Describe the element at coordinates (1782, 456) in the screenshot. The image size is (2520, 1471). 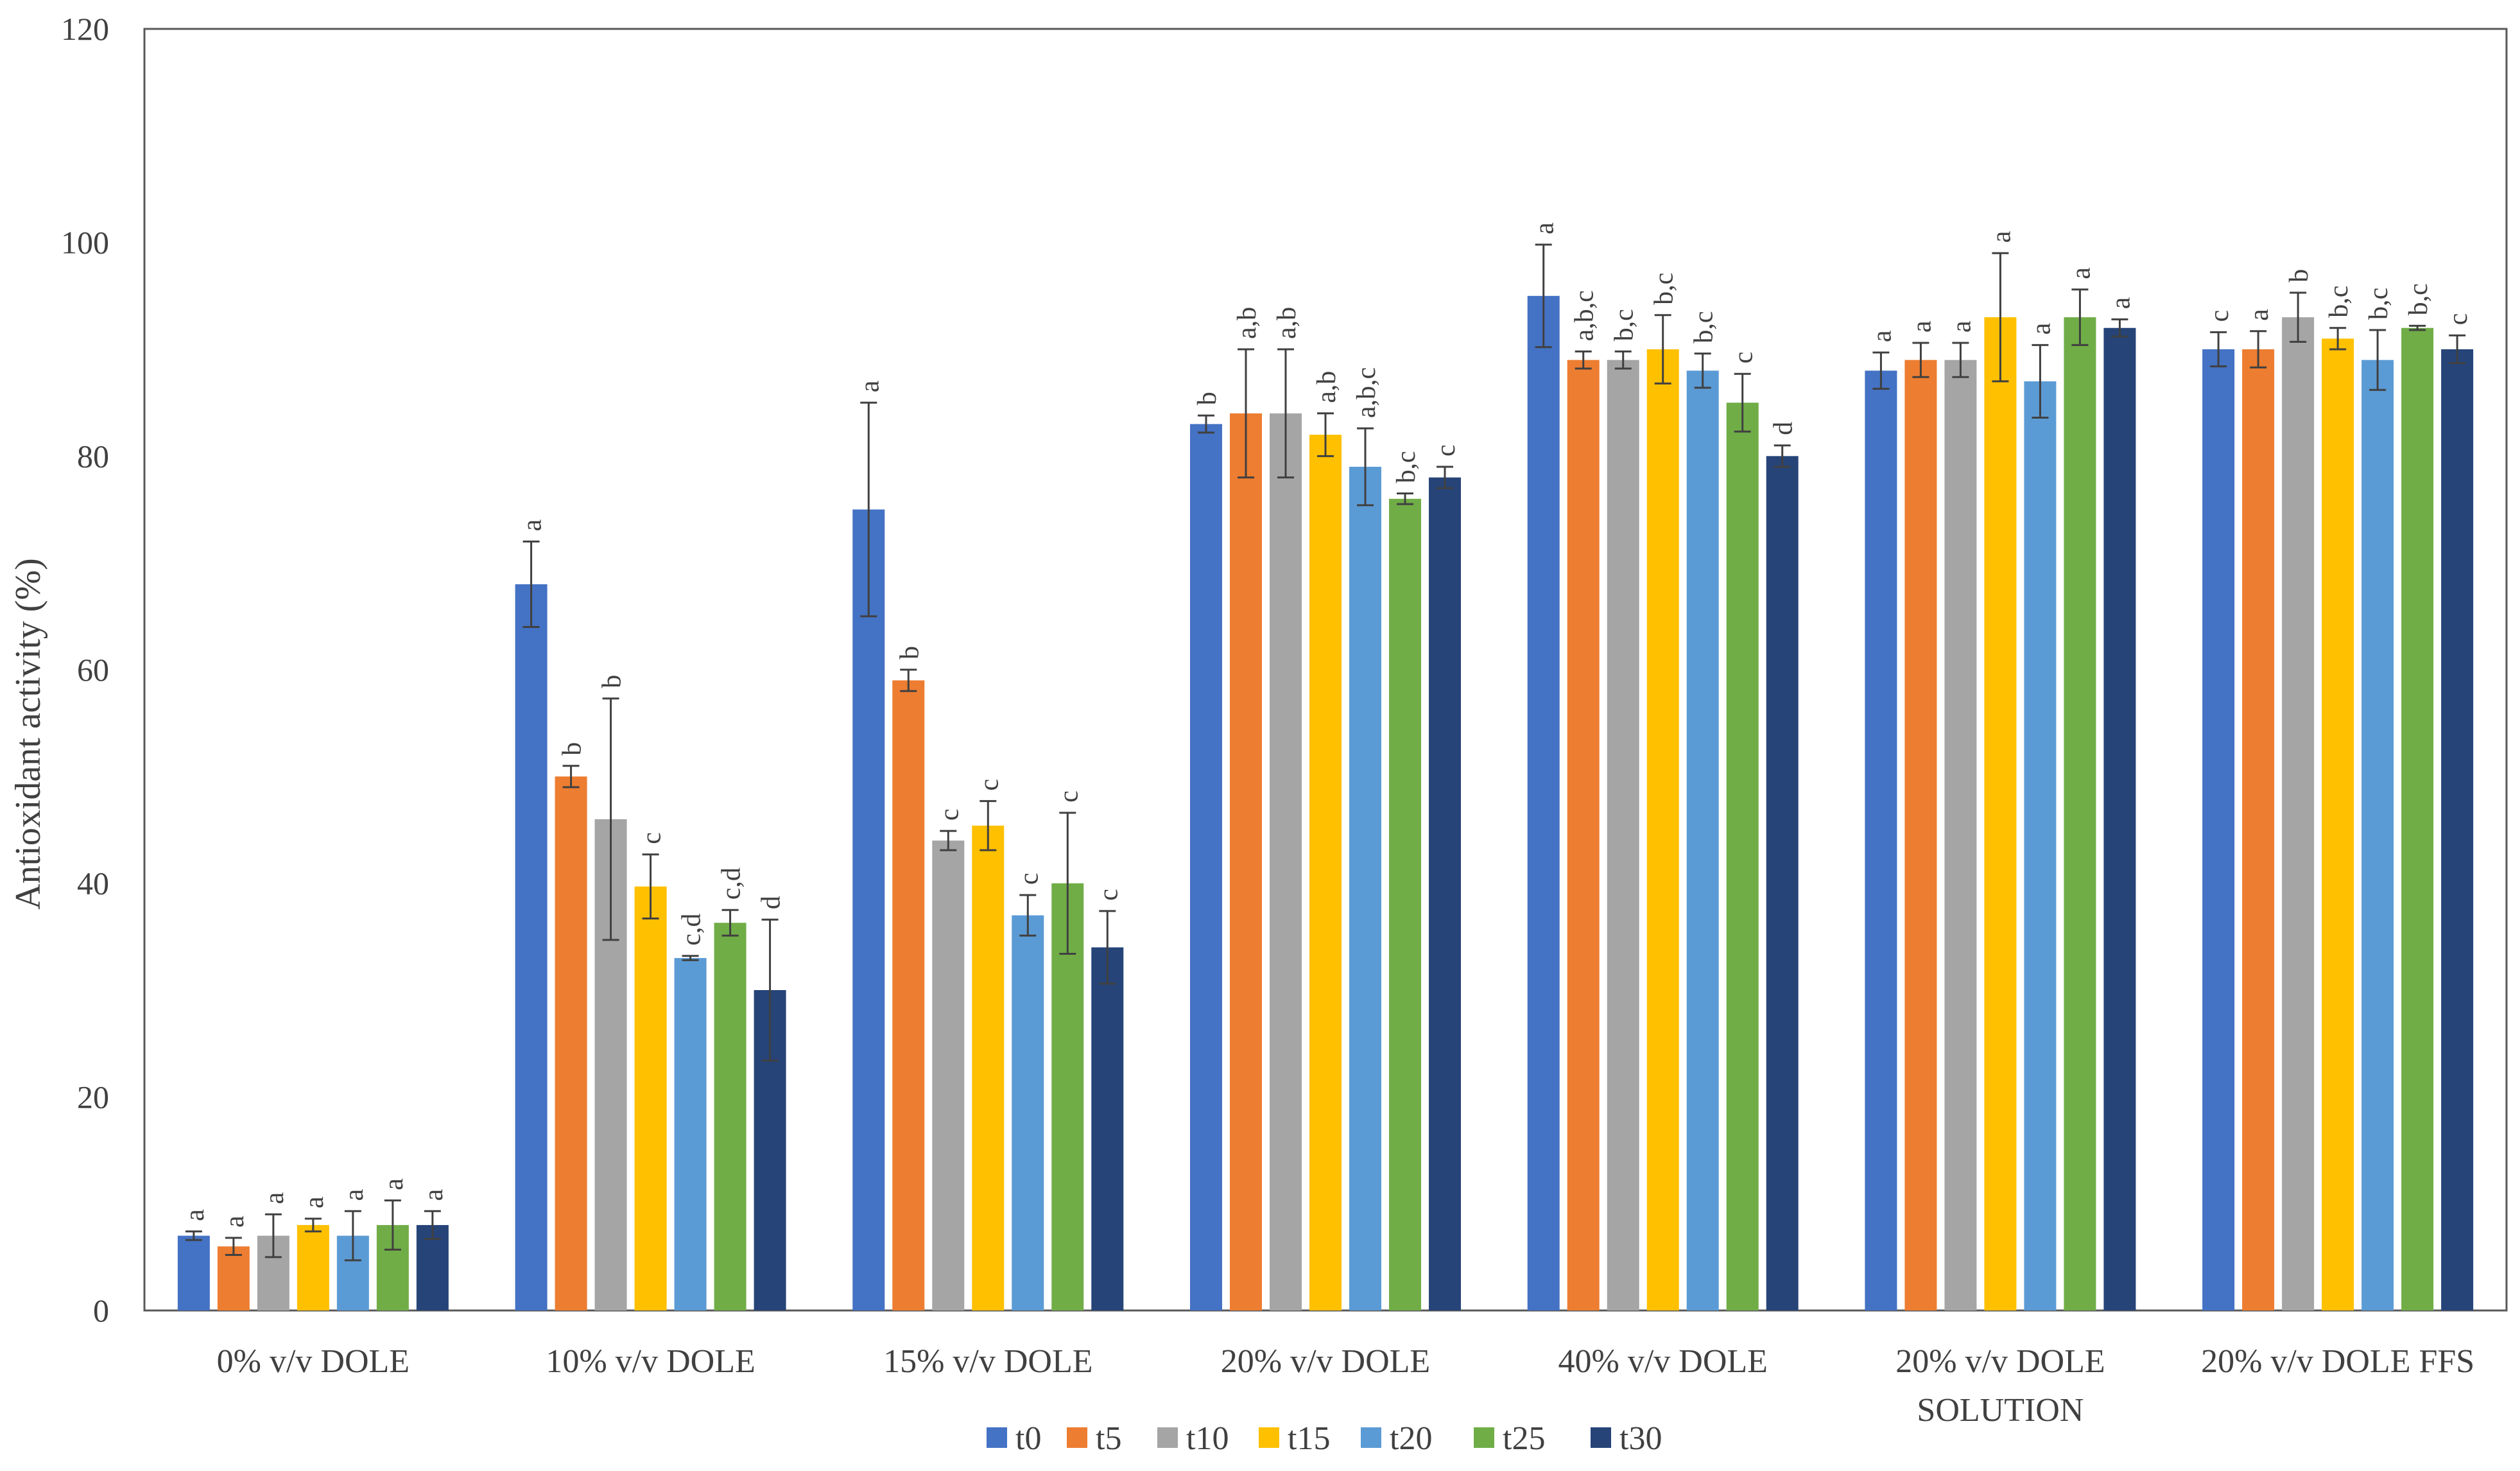
I see `error-bar-t30-cat4` at that location.